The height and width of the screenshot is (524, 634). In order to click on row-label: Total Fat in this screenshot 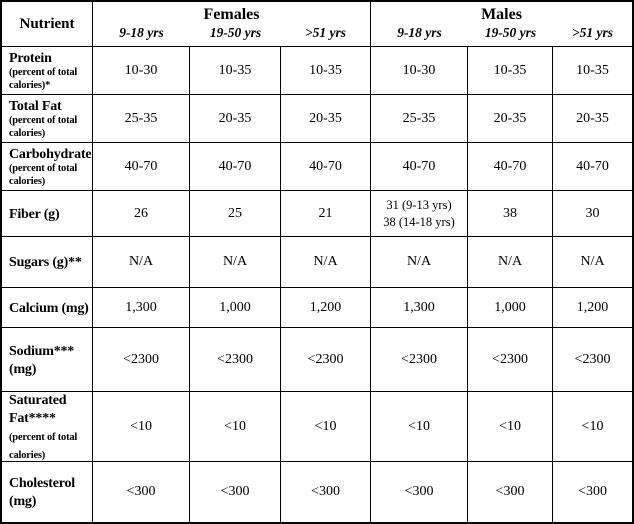, I will do `click(35, 107)`.